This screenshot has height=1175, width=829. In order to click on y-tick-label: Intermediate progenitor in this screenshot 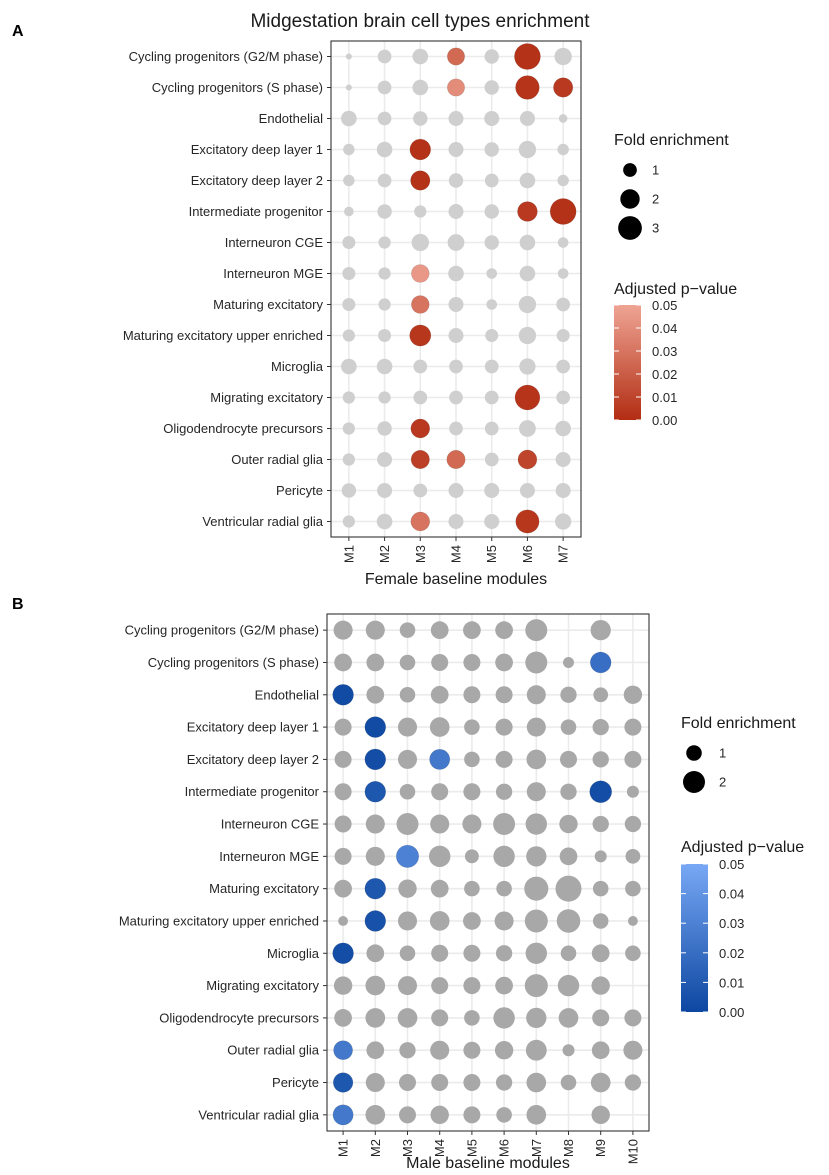, I will do `click(252, 791)`.